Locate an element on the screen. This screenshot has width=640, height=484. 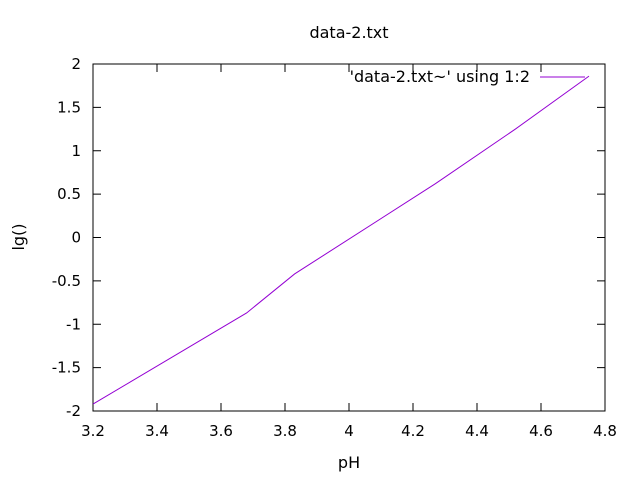
y-tick-label: 0 is located at coordinates (76, 238).